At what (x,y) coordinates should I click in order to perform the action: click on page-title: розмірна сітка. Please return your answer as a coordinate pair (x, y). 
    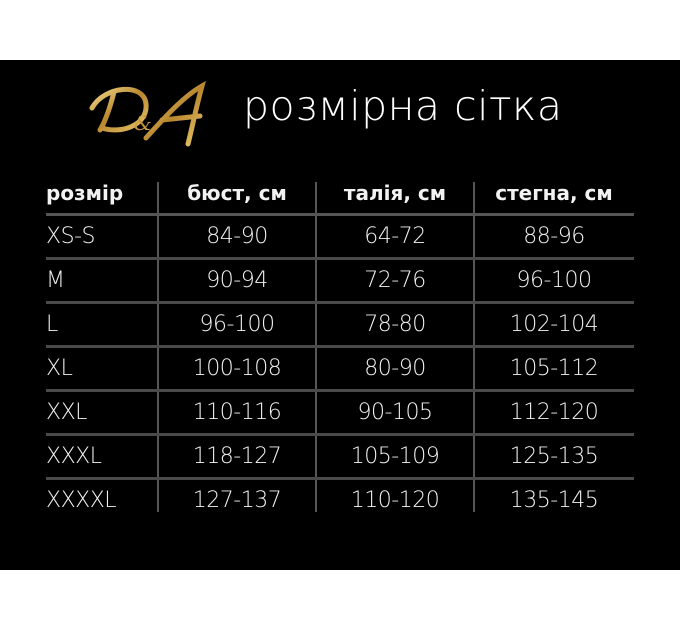
    Looking at the image, I should click on (403, 106).